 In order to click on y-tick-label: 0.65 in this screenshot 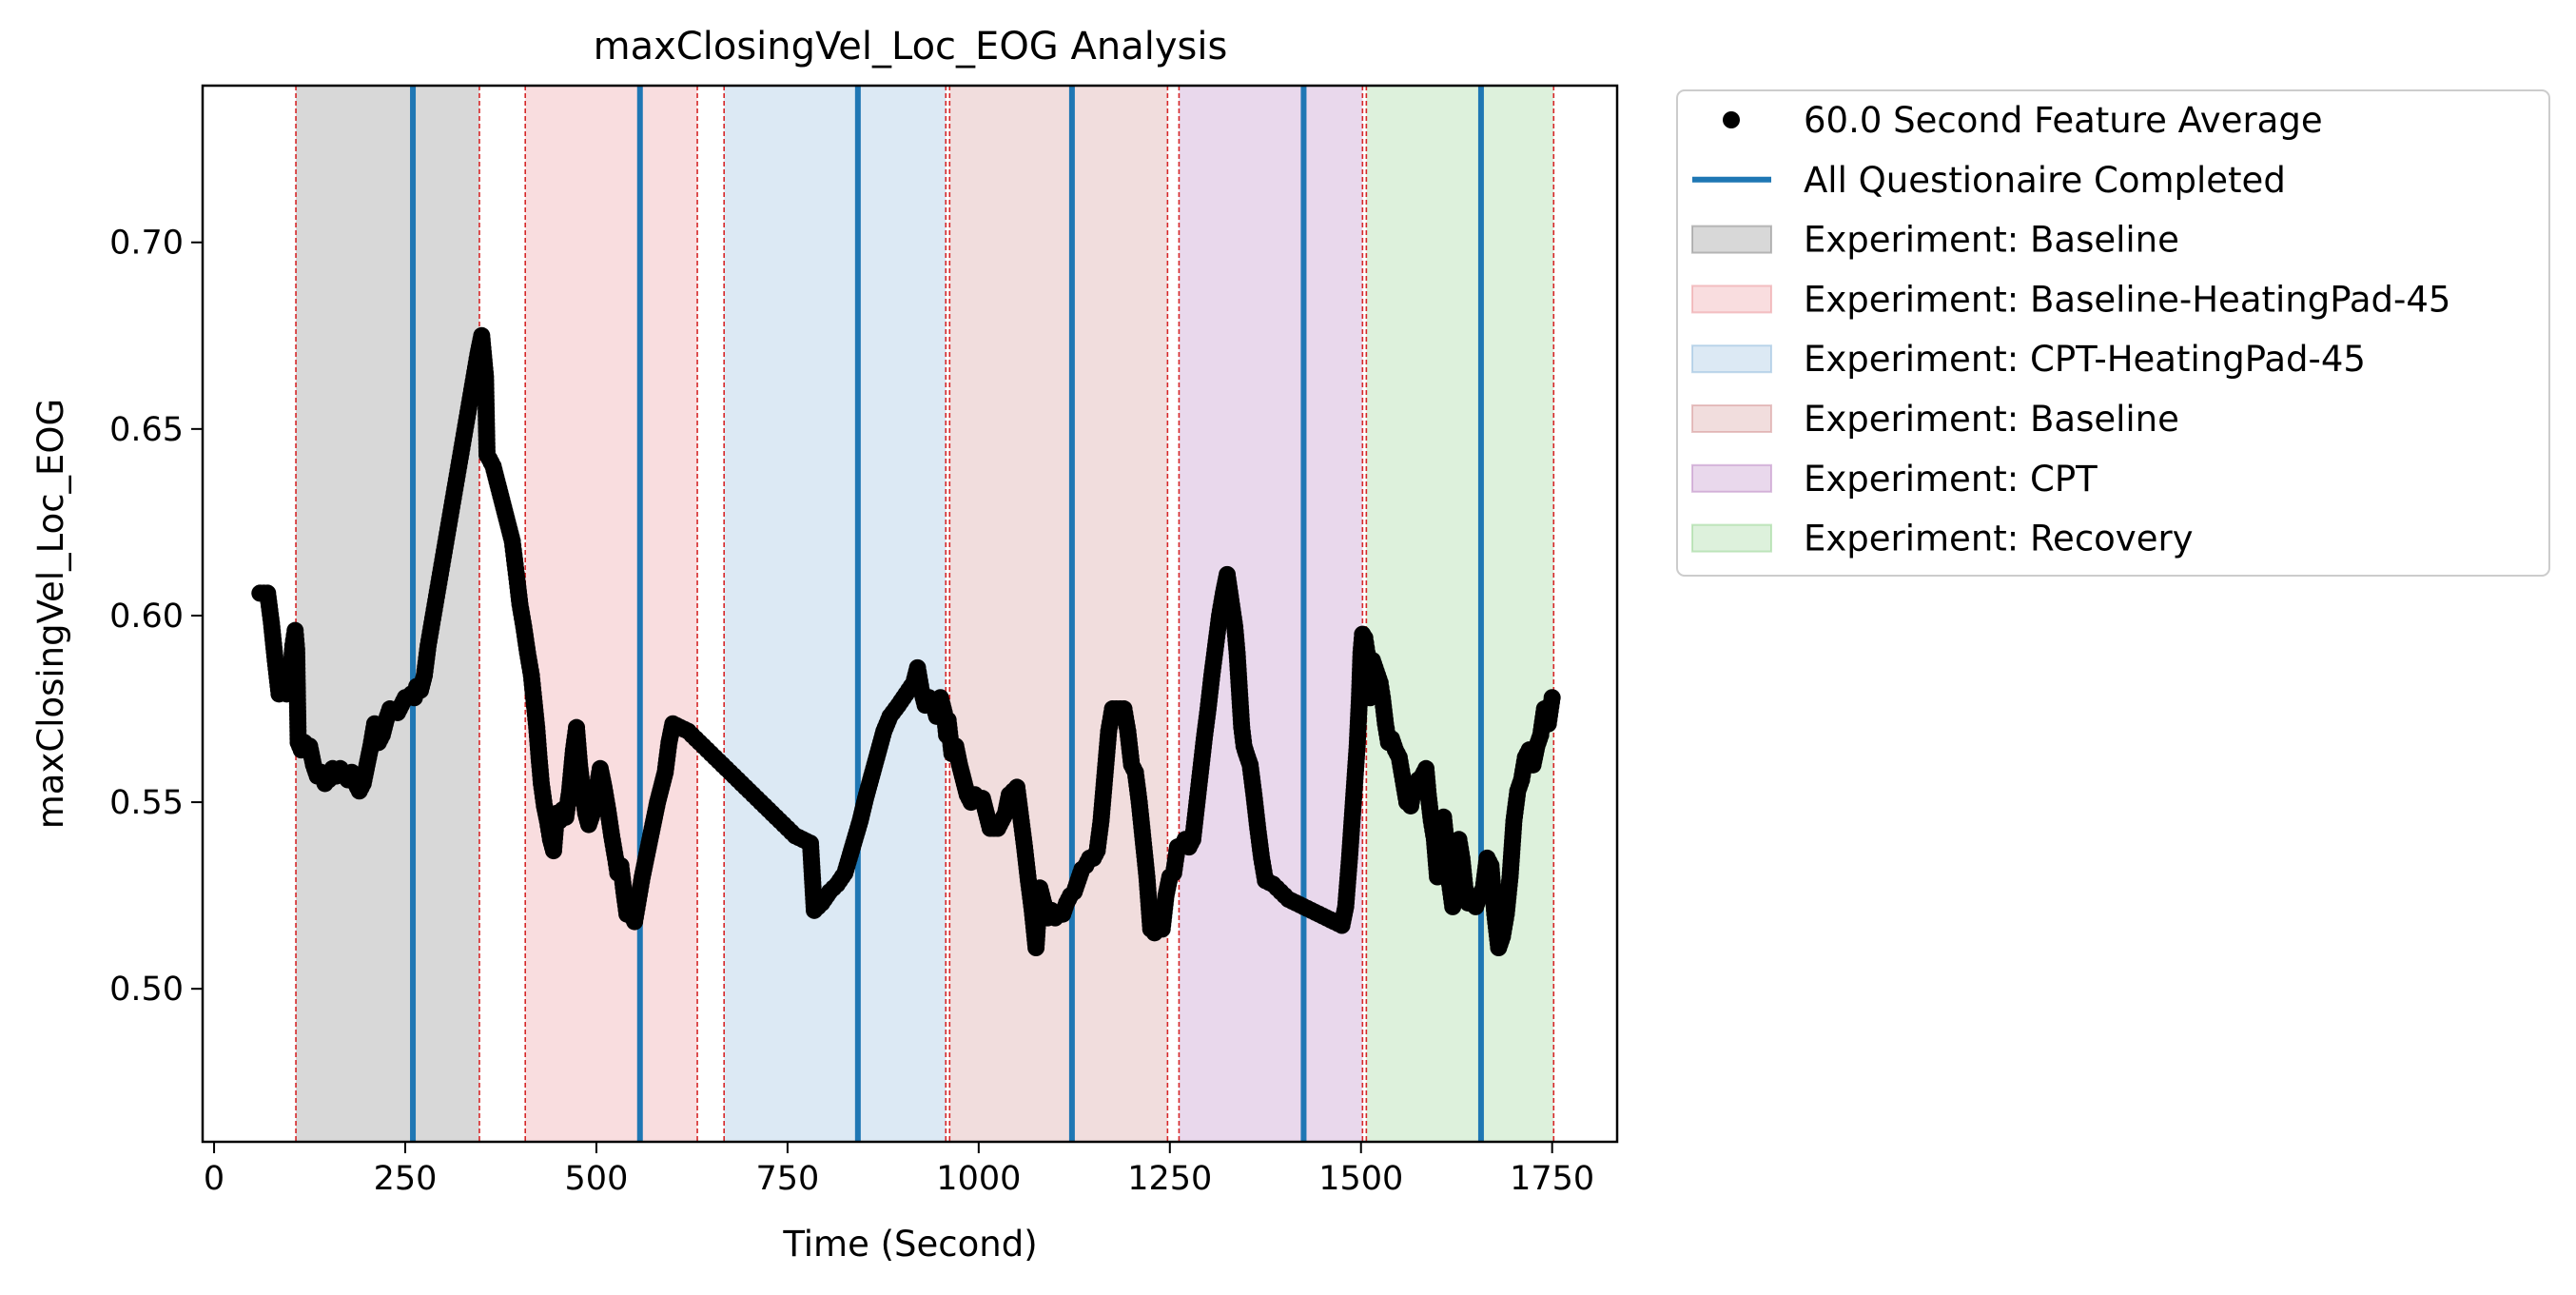, I will do `click(147, 430)`.